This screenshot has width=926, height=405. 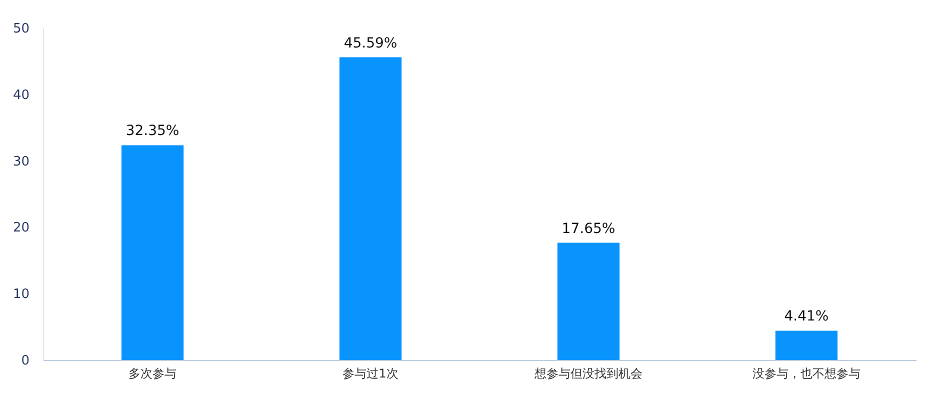 I want to click on y-tick-label: 20, so click(x=21, y=228).